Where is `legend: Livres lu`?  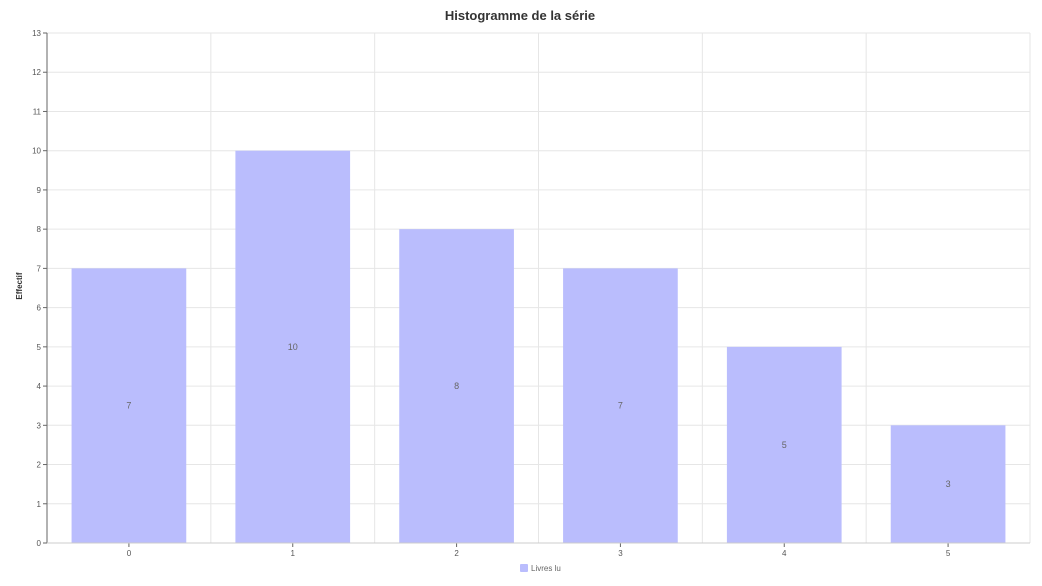
legend: Livres lu is located at coordinates (540, 568).